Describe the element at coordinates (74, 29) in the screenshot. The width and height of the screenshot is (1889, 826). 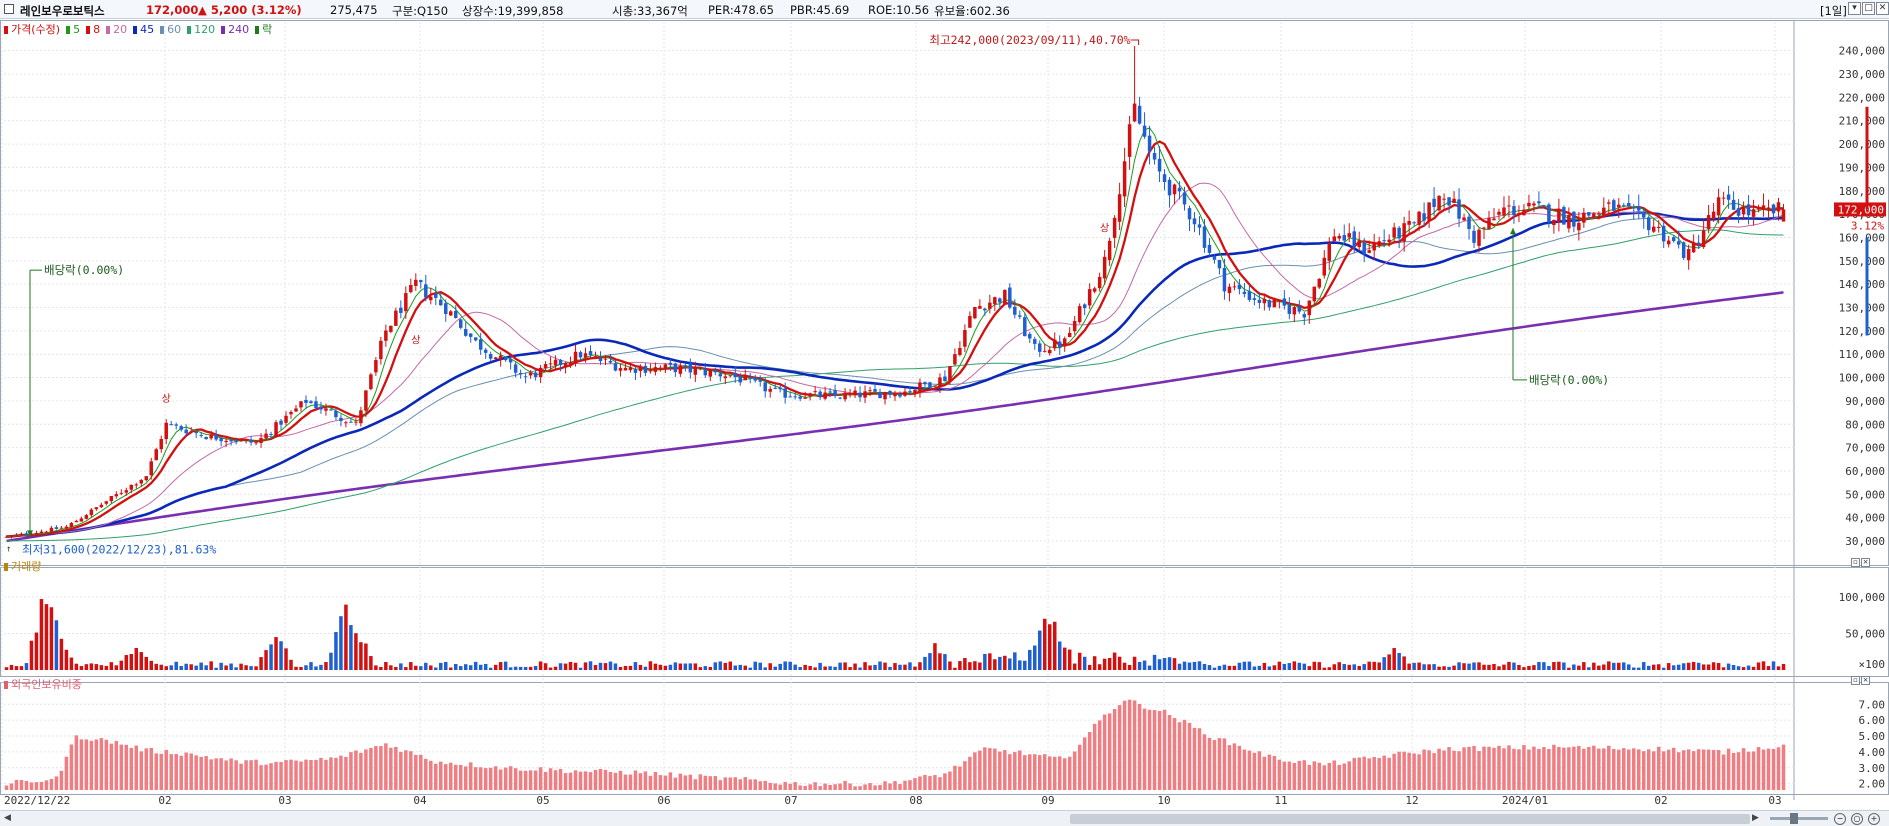
I see `legend-item-1: 5` at that location.